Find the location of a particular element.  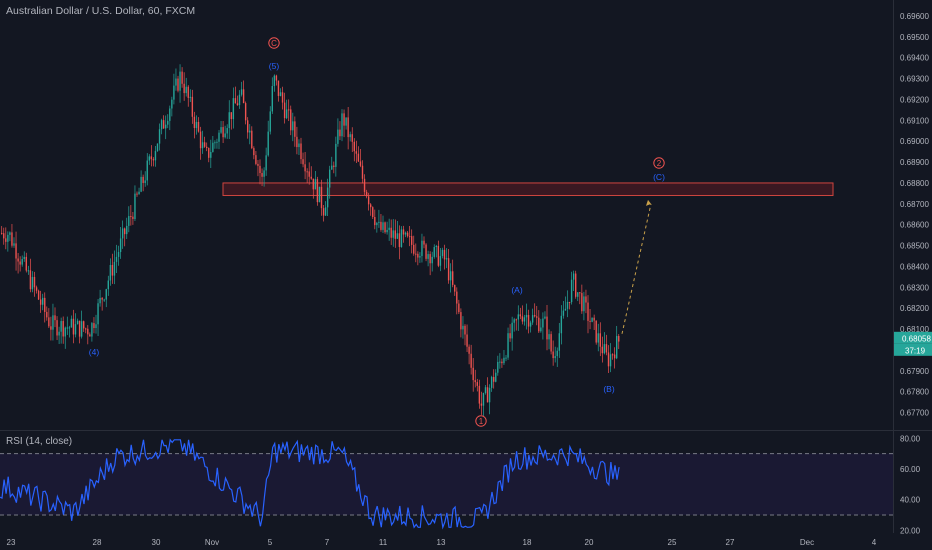

rsi-tick-label: 20.00 is located at coordinates (910, 530).